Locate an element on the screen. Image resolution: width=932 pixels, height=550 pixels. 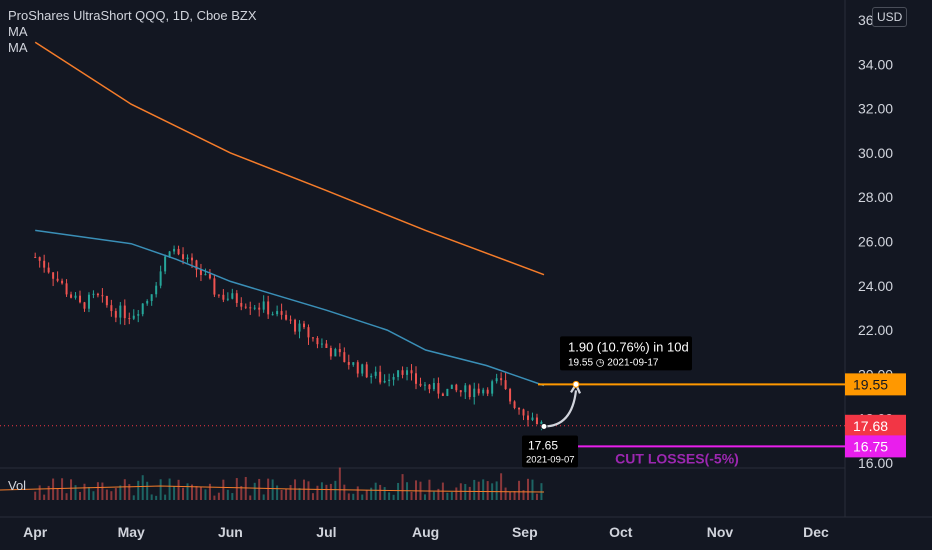
volume-label: Vol is located at coordinates (17, 485).